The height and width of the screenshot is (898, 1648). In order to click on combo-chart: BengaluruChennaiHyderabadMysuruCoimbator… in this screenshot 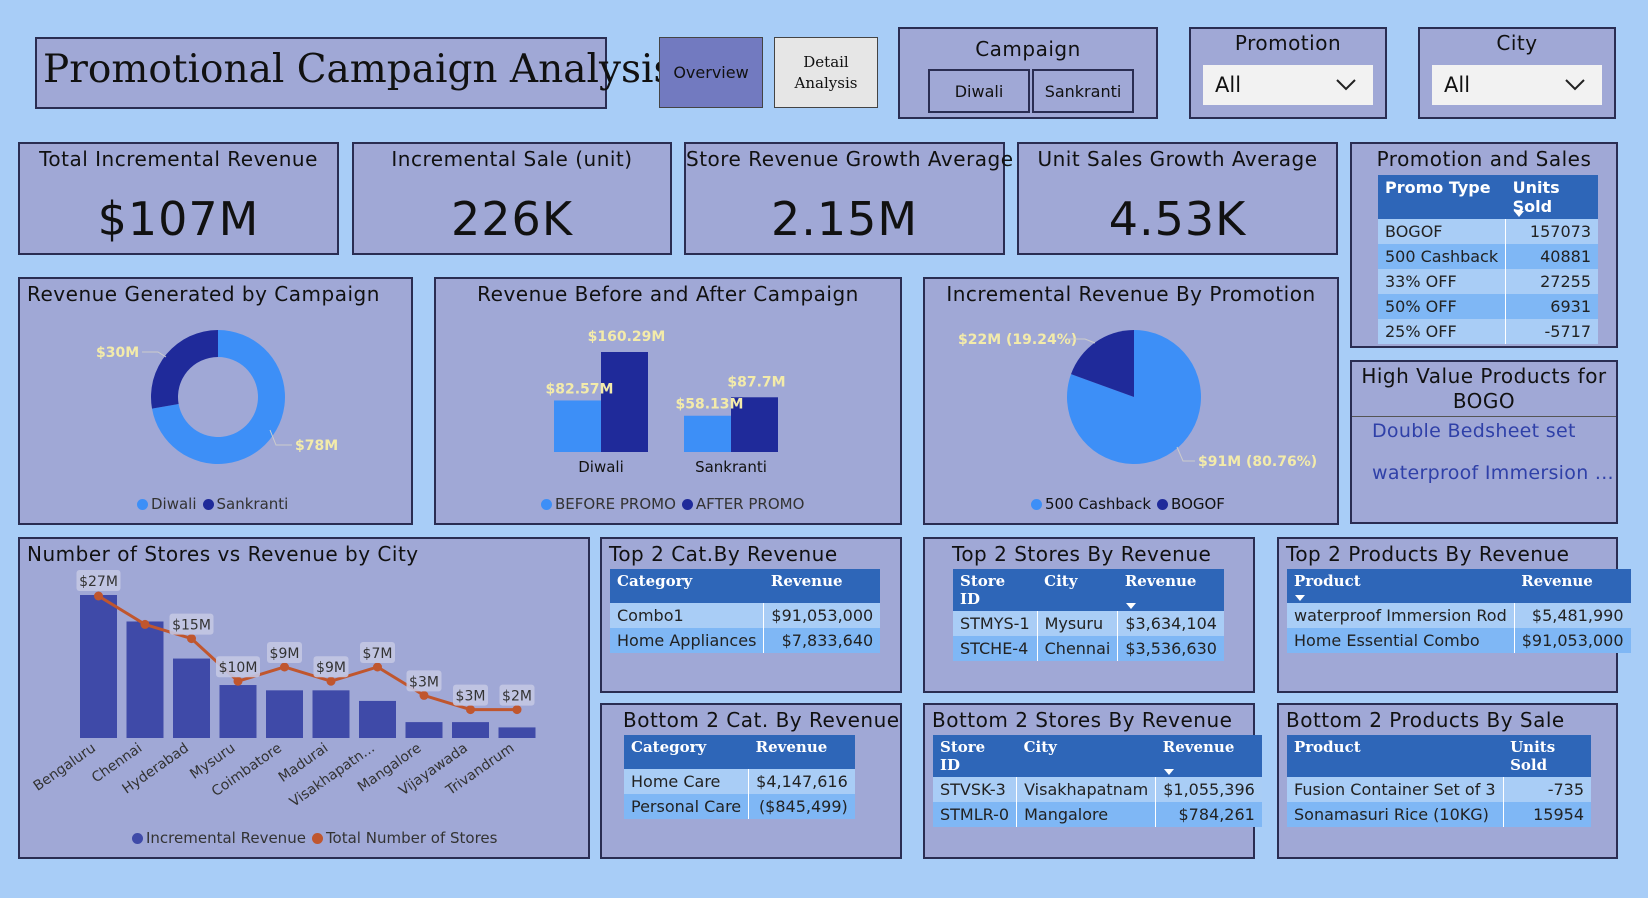, I will do `click(283, 690)`.